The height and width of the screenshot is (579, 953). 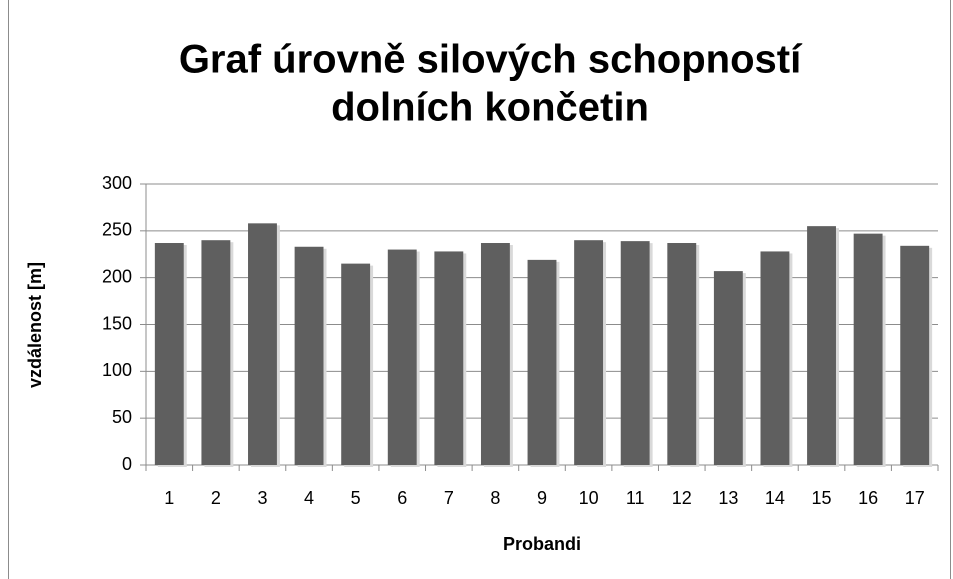 I want to click on x-tick-label: 2, so click(x=216, y=498).